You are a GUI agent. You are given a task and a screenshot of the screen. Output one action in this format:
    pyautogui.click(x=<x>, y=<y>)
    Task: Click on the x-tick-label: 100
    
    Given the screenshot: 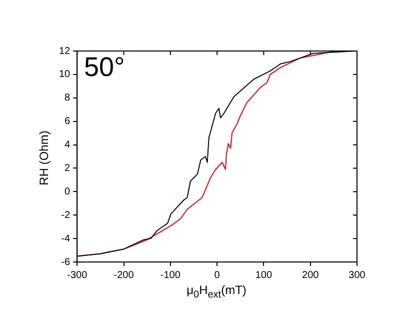 What is the action you would take?
    pyautogui.click(x=263, y=275)
    